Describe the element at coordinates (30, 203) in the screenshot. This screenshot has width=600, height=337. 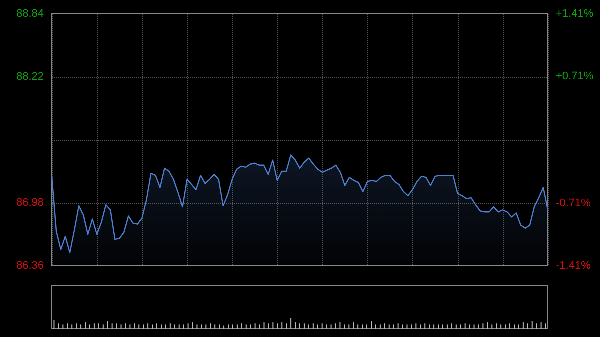
I see `y-tick-label: 86.98` at that location.